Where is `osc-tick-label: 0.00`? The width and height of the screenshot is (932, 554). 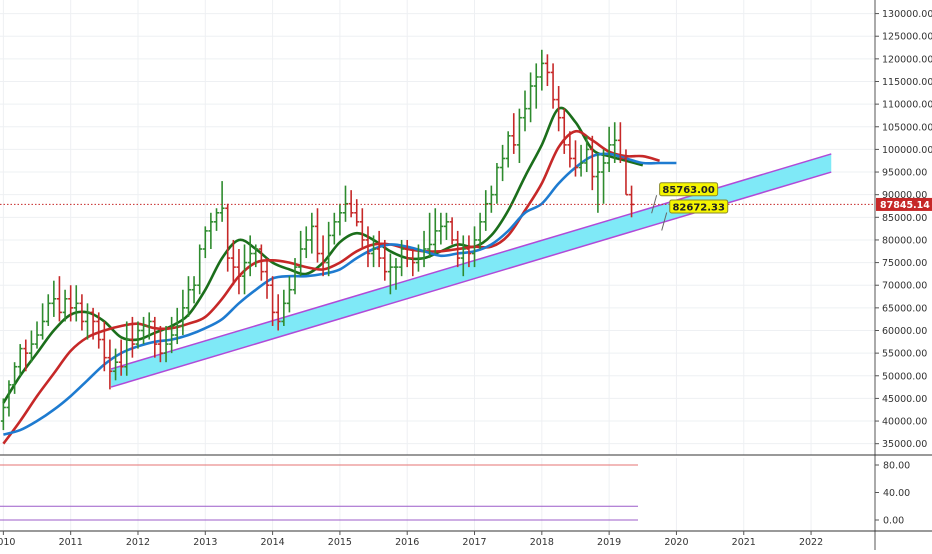 osc-tick-label: 0.00 is located at coordinates (893, 521).